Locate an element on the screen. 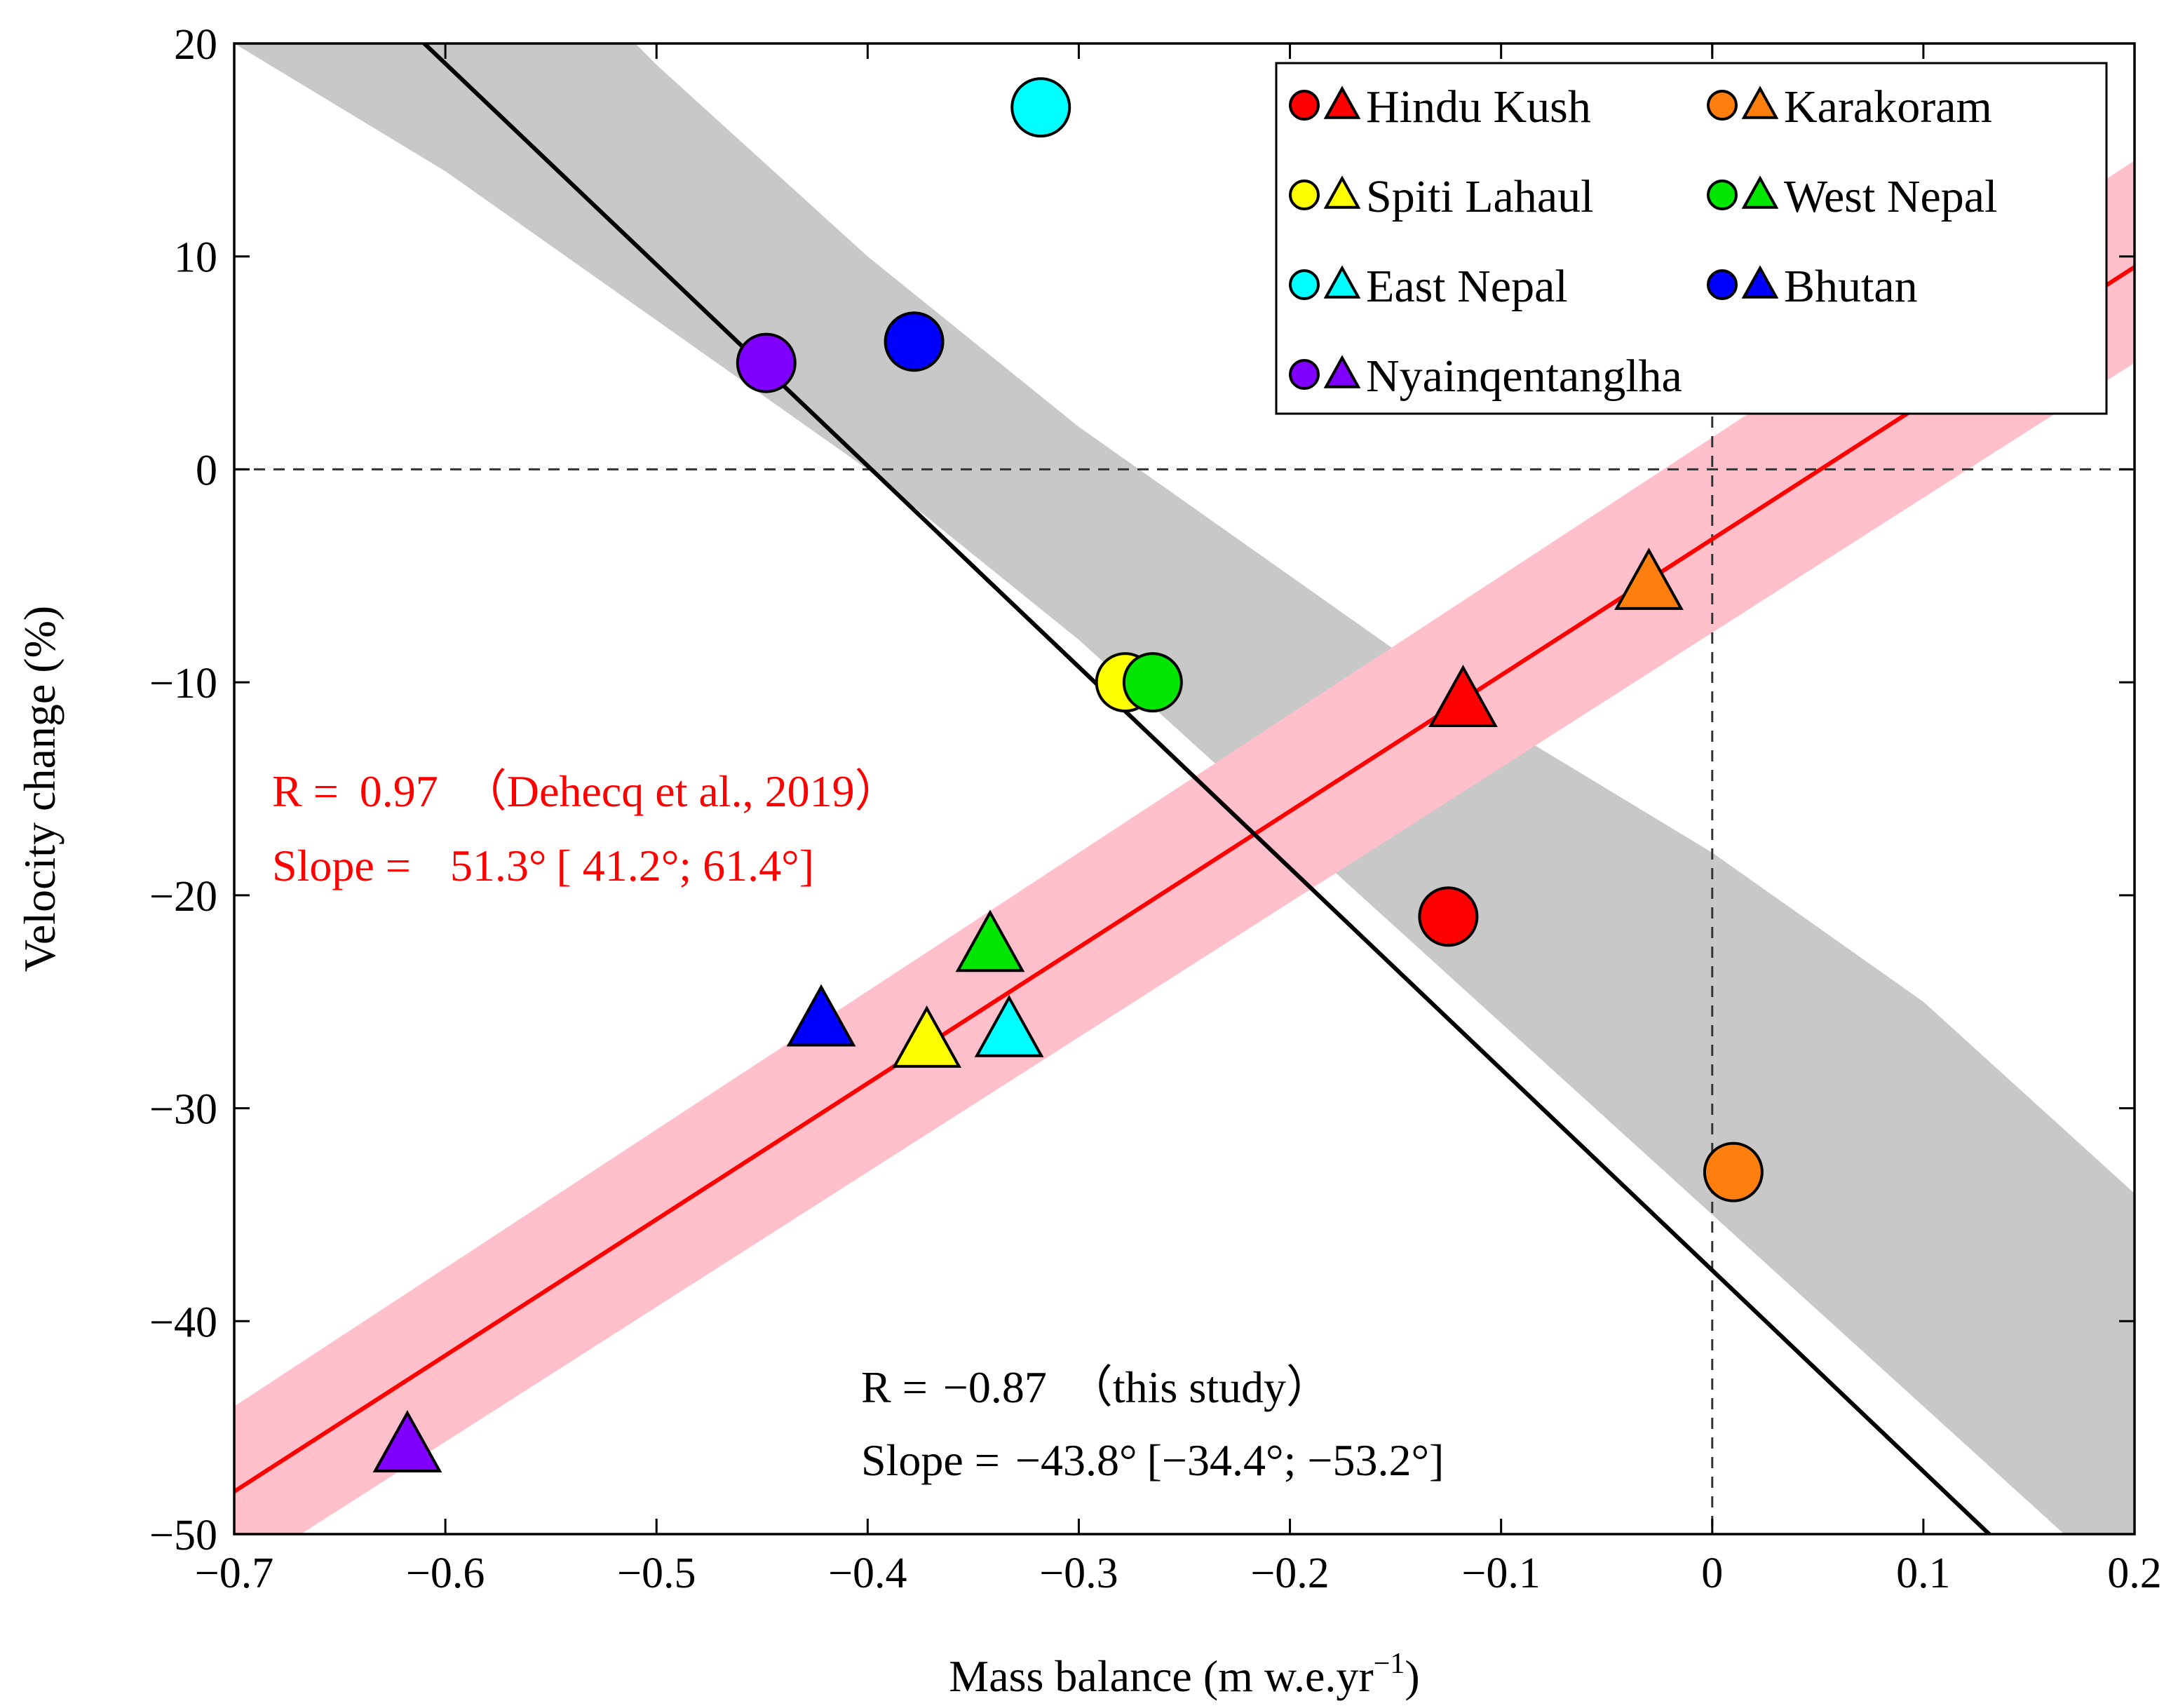 This screenshot has width=2178, height=1708. x-tick-label: −0.5 is located at coordinates (656, 1574).